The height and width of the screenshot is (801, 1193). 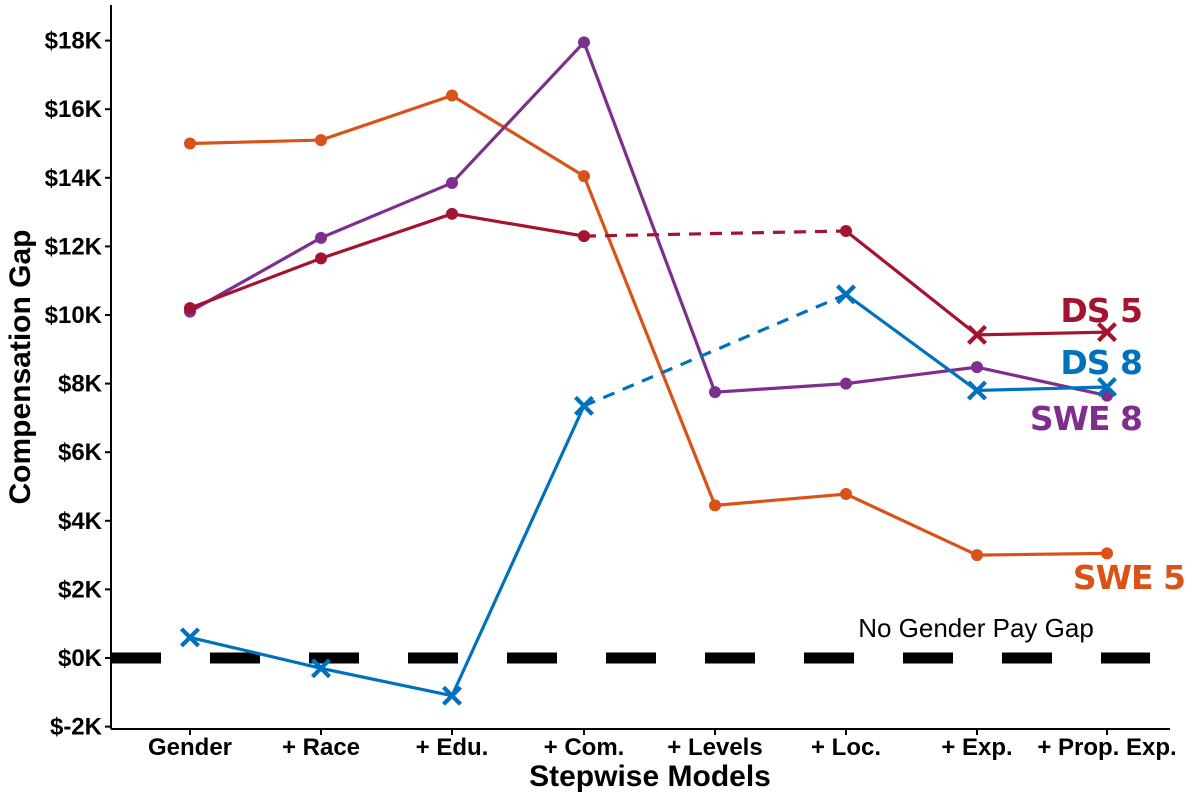 What do you see at coordinates (190, 747) in the screenshot?
I see `x-tick-label: Gender` at bounding box center [190, 747].